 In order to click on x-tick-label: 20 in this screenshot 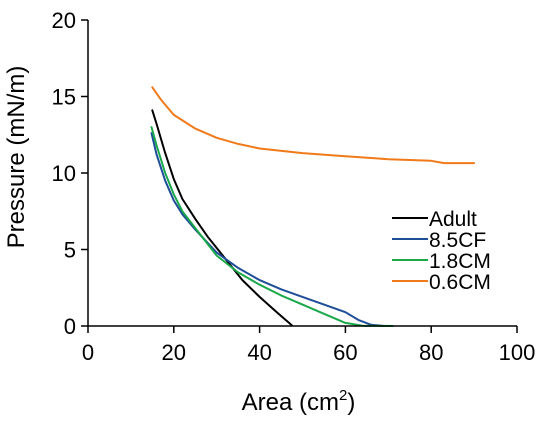, I will do `click(174, 352)`.